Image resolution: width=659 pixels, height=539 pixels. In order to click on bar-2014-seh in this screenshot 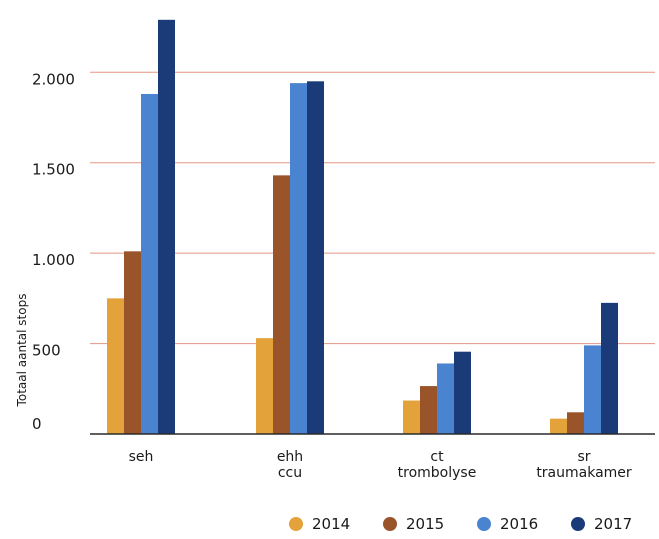, I will do `click(115, 366)`.